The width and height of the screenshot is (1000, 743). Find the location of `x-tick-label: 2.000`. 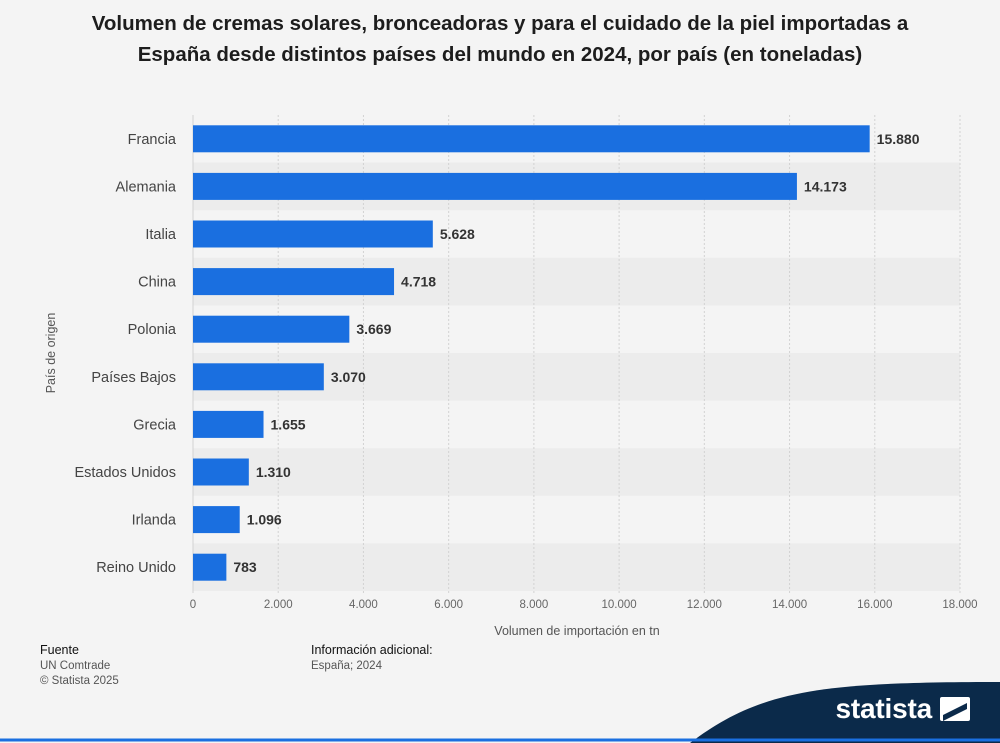

x-tick-label: 2.000 is located at coordinates (278, 605).